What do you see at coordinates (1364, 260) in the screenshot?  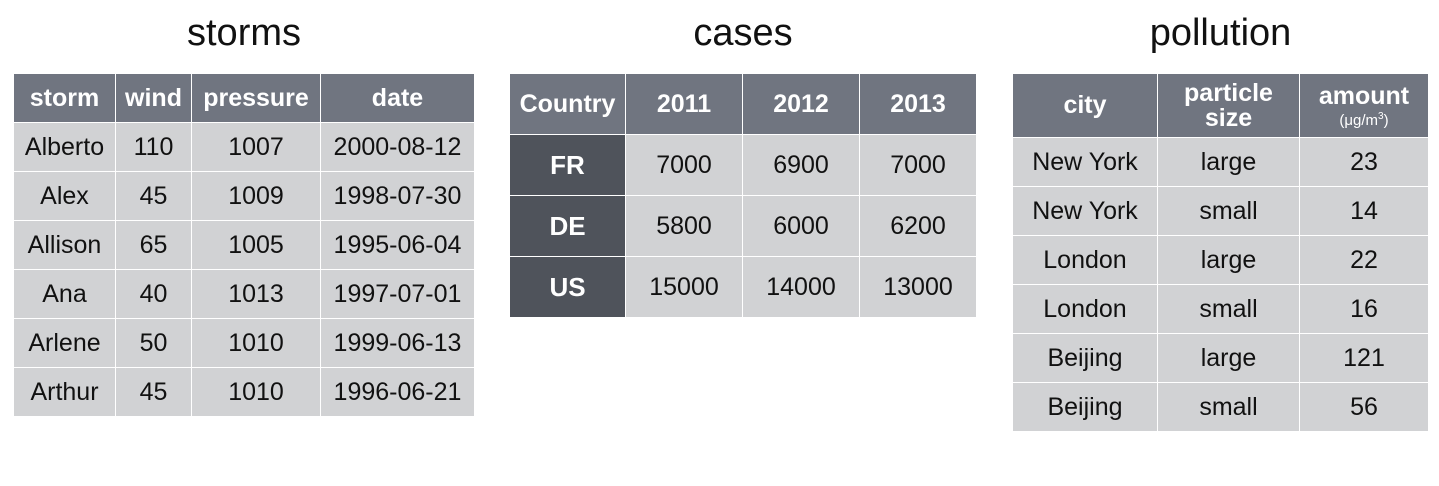 I see `table-cell: 22` at bounding box center [1364, 260].